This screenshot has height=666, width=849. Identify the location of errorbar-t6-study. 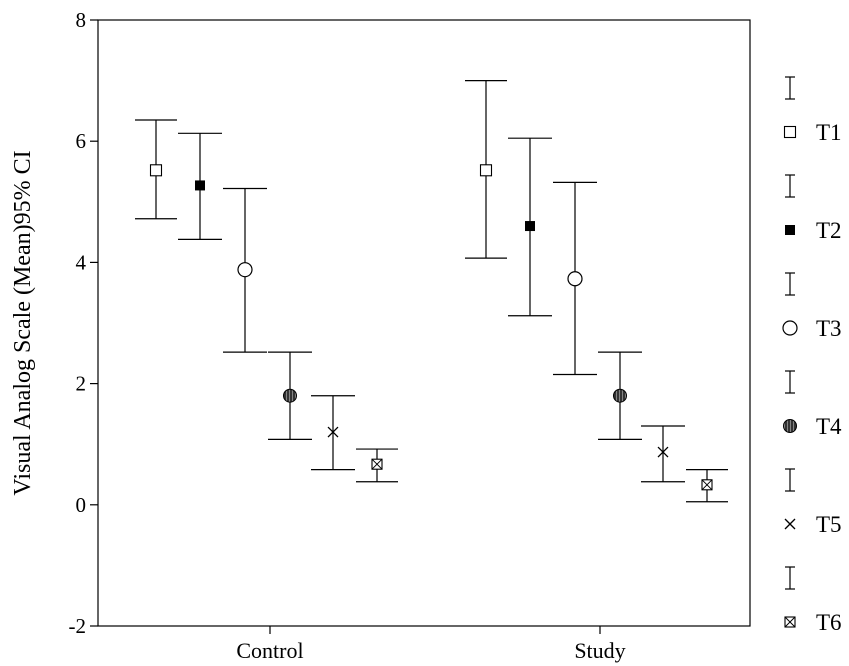
(707, 486).